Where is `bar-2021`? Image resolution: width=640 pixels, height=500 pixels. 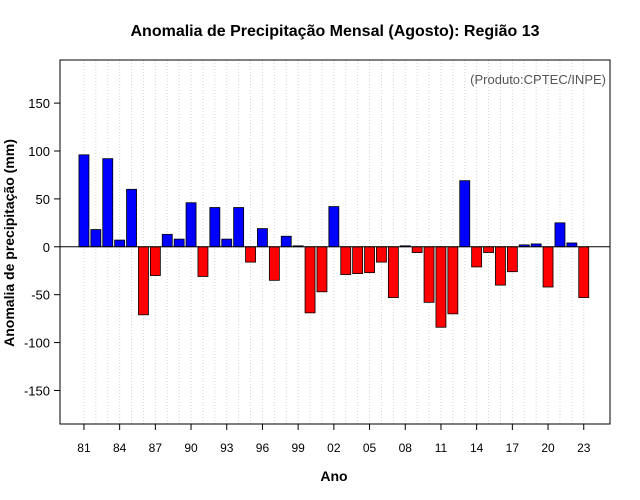
bar-2021 is located at coordinates (560, 235).